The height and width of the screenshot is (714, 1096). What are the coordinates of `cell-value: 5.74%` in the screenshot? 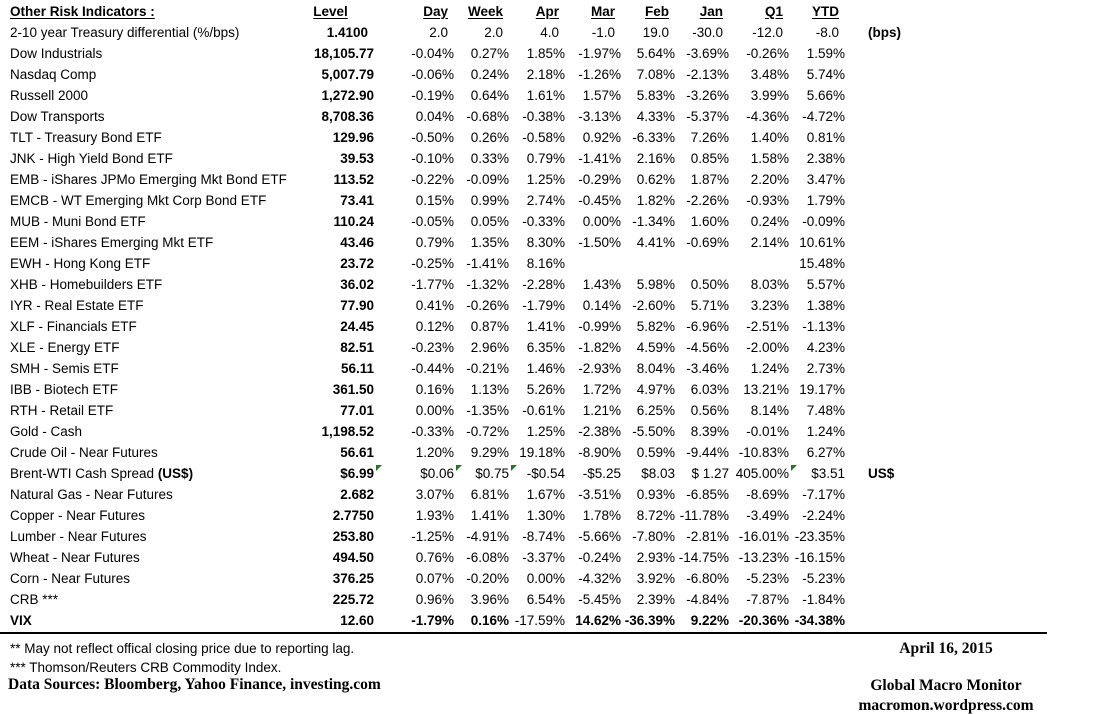 It's located at (818, 74).